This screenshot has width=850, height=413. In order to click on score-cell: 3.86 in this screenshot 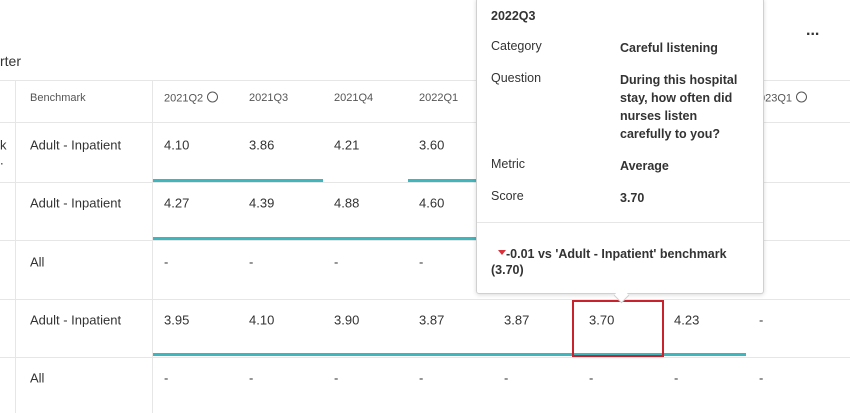, I will do `click(262, 145)`.